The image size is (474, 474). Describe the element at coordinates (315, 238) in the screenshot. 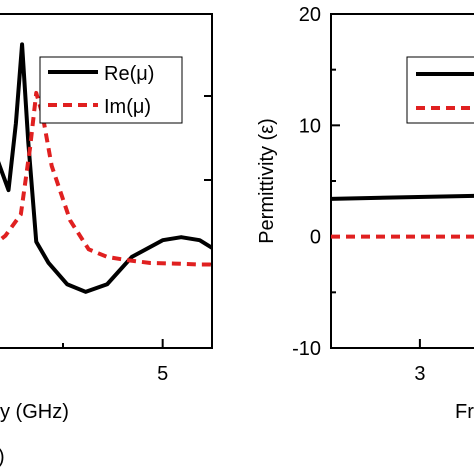

I see `right-y-tick-label: 0` at that location.